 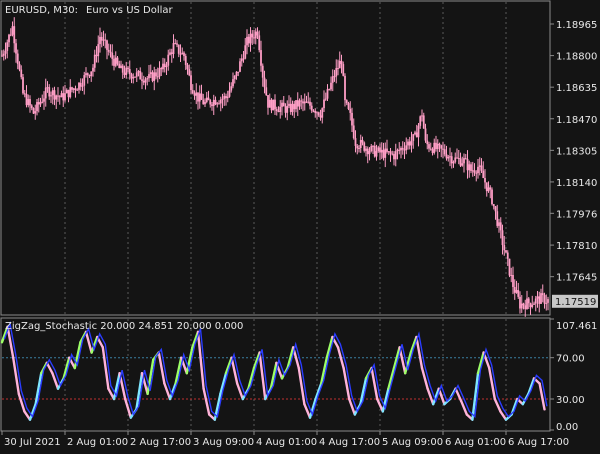 What do you see at coordinates (573, 375) in the screenshot?
I see `indicator-axis: 107.461 70.00 30.00 0.00` at bounding box center [573, 375].